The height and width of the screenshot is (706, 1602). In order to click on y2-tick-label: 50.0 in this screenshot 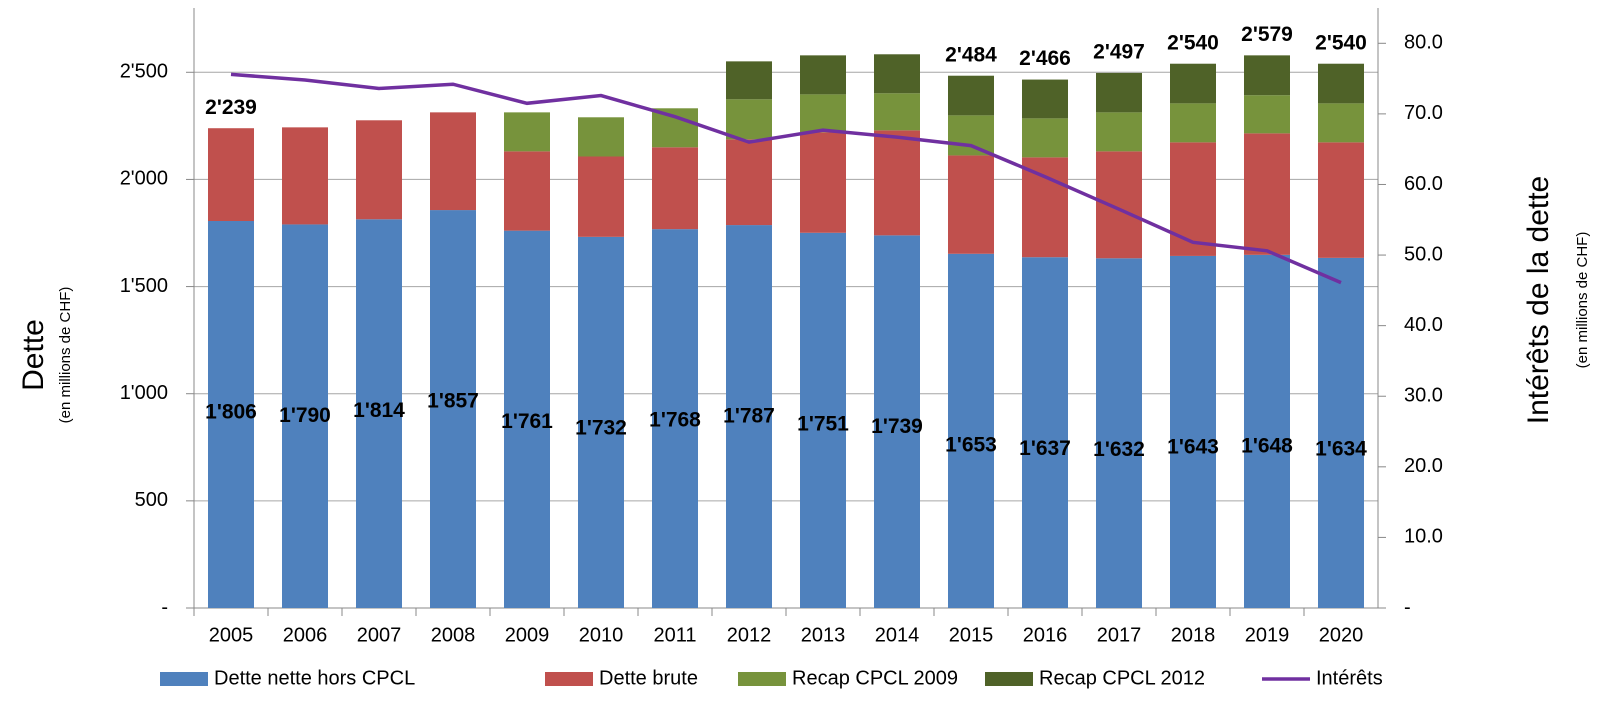, I will do `click(1423, 254)`.